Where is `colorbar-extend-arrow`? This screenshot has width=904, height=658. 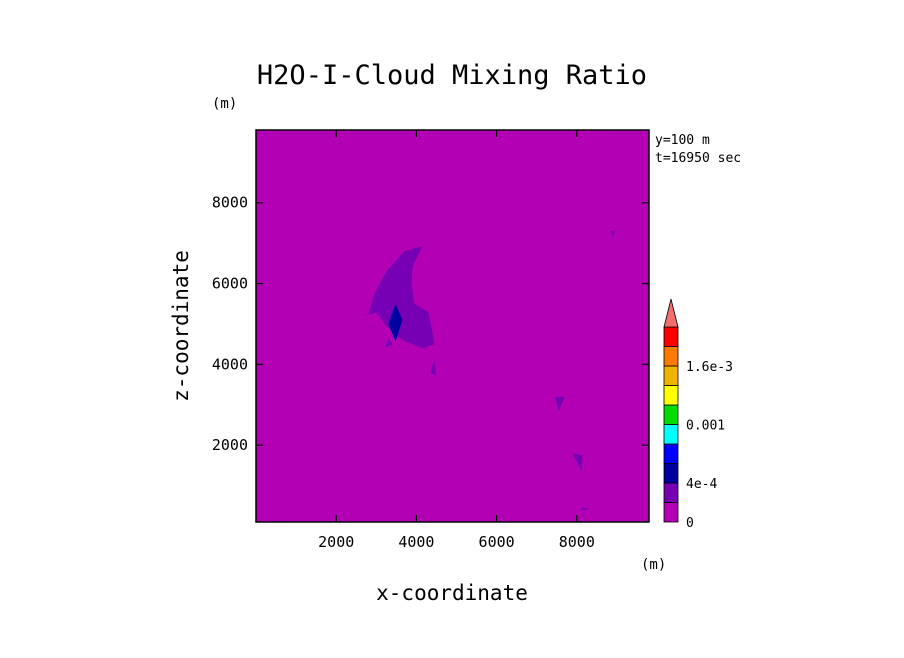
colorbar-extend-arrow is located at coordinates (671, 313).